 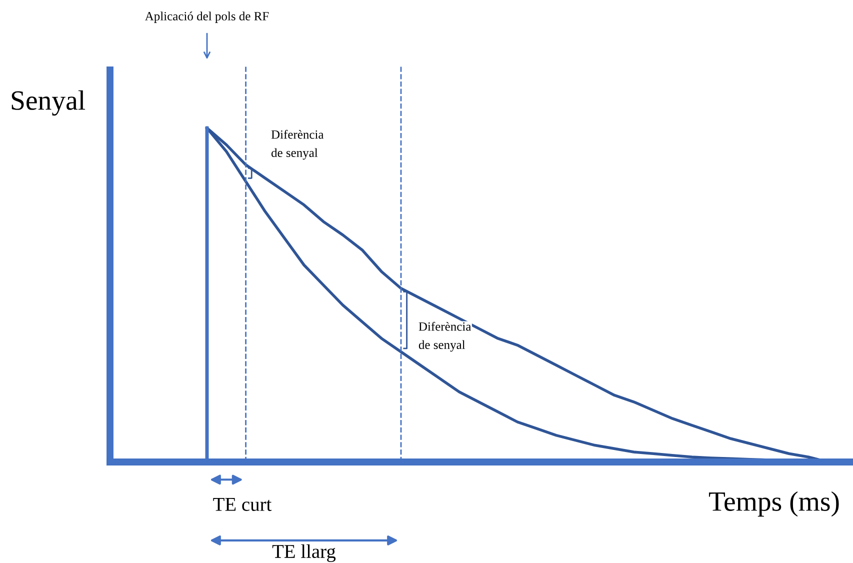 I want to click on y-axis-title: Senyal, so click(x=49, y=103).